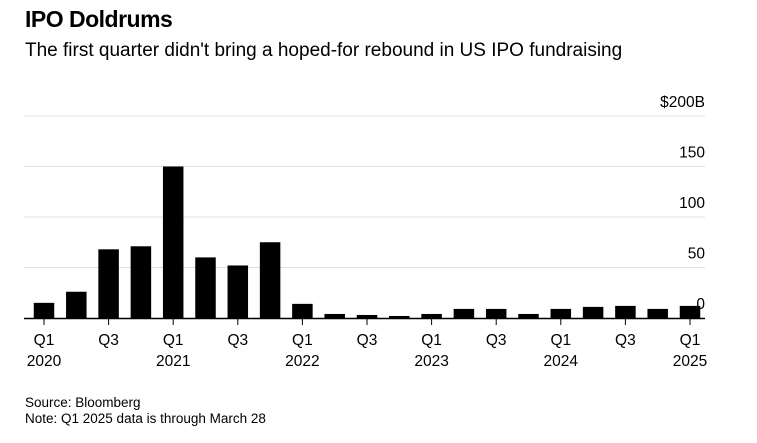 This screenshot has height=443, width=757. Describe the element at coordinates (173, 361) in the screenshot. I see `x-tick-year-label: 2021` at that location.